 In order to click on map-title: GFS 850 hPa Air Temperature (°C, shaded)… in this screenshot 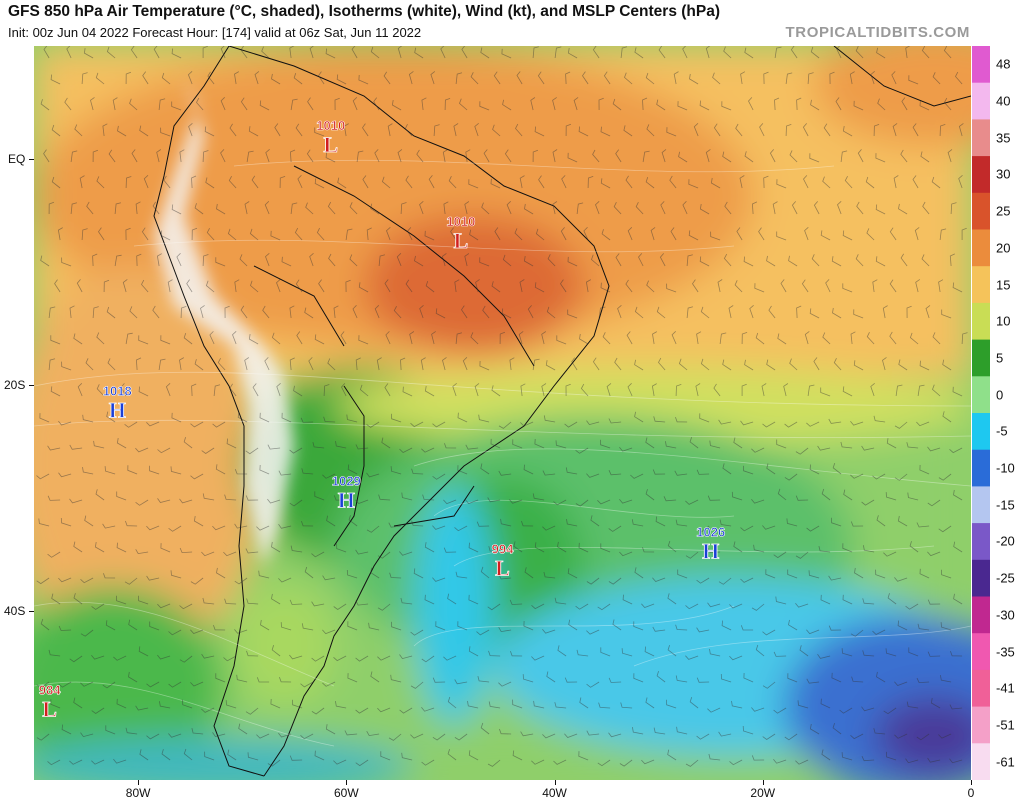, I will do `click(364, 11)`.